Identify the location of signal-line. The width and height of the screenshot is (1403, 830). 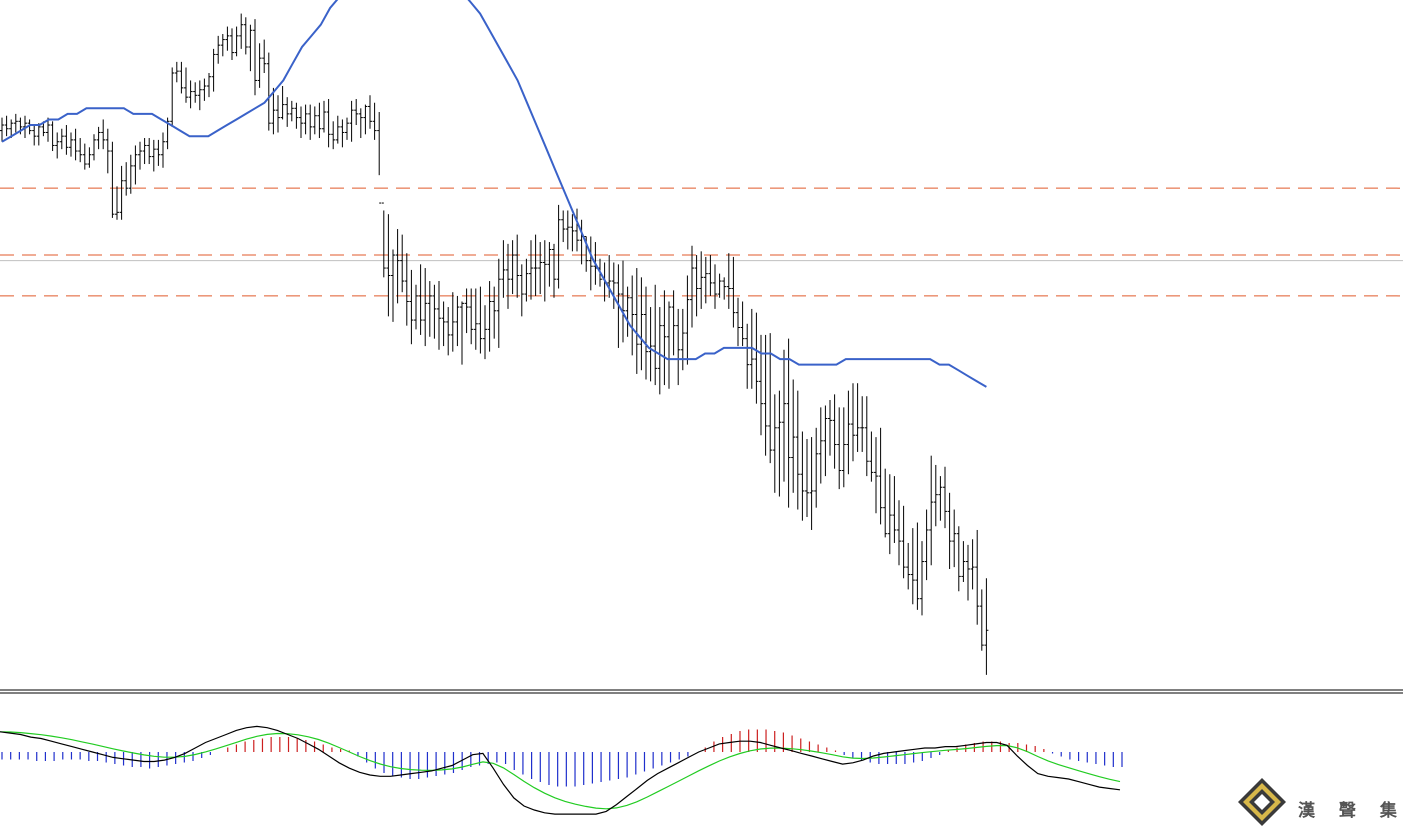
(560, 770).